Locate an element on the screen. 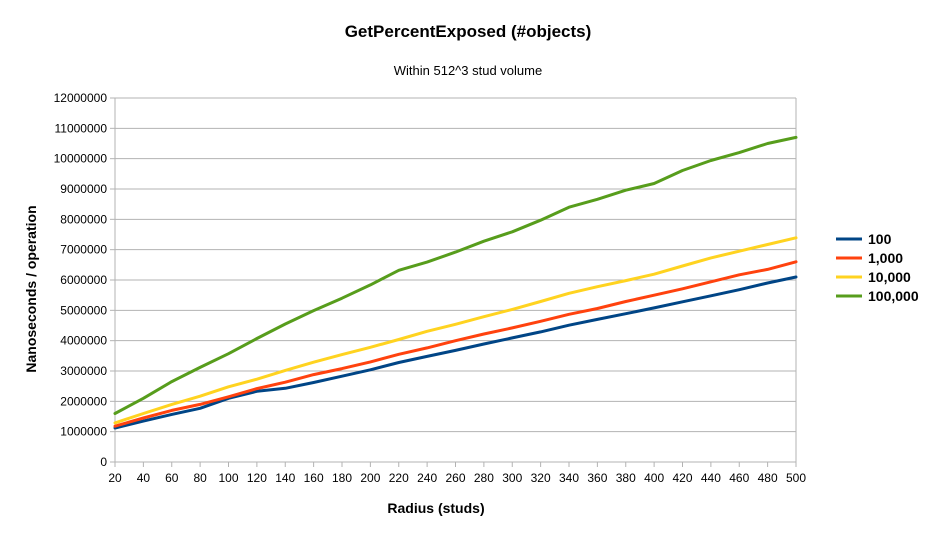 The width and height of the screenshot is (934, 535). y-tick-label: 6000000 is located at coordinates (83, 280).